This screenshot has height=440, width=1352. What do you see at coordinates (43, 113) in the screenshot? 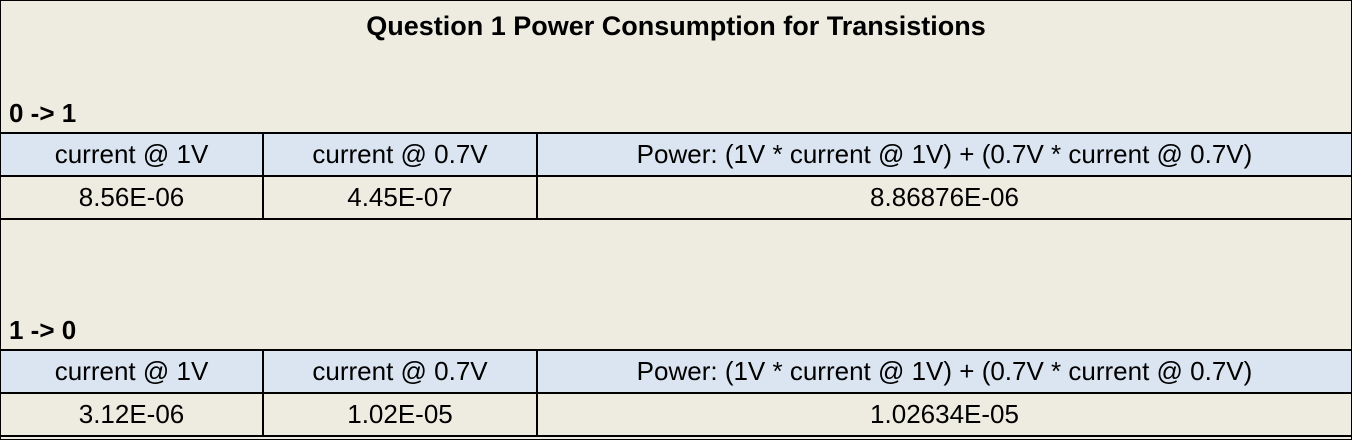
I see `section-label-0-to-1: 0 -> 1` at bounding box center [43, 113].